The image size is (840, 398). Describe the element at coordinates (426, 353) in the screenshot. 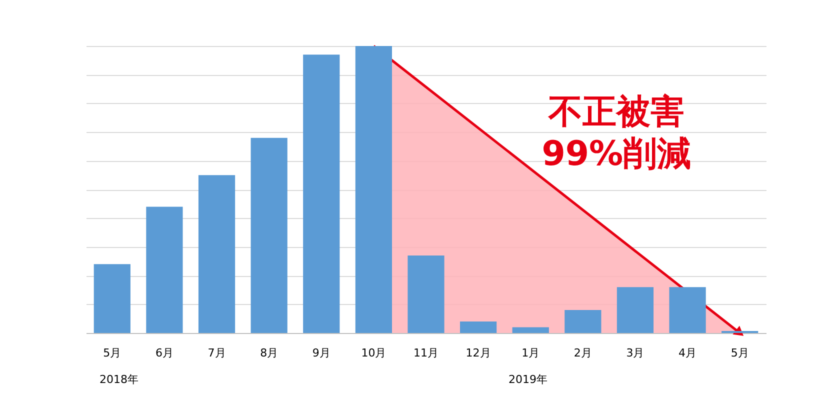

I see `x-tick-label: 11月` at that location.